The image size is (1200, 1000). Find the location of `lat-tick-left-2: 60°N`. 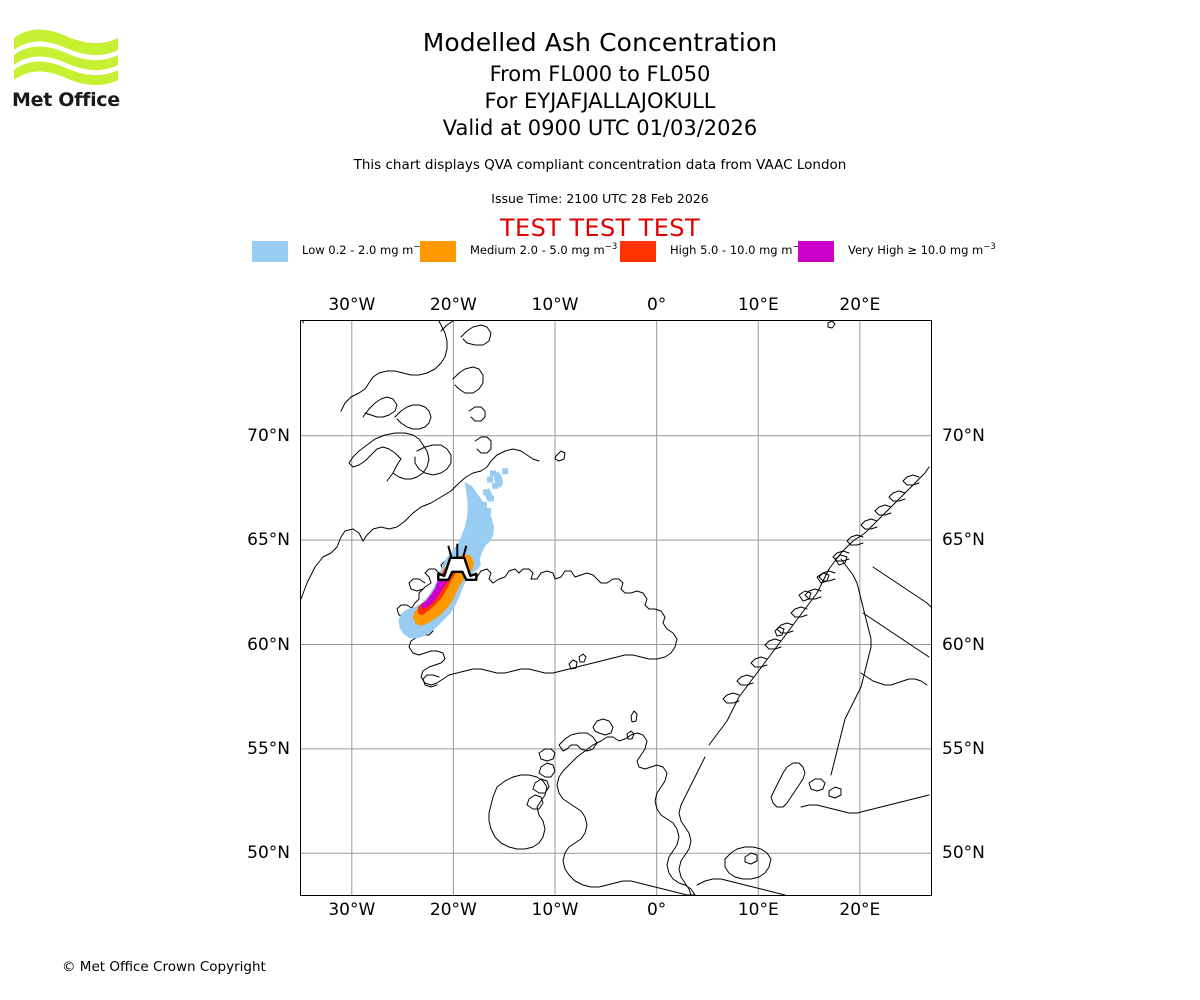

lat-tick-left-2: 60°N is located at coordinates (268, 644).